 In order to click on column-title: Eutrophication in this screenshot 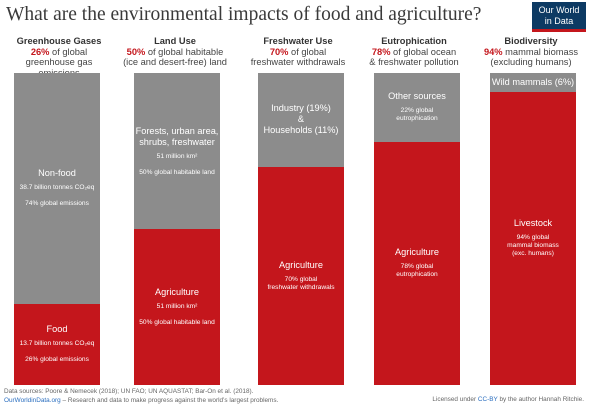, I will do `click(414, 41)`.